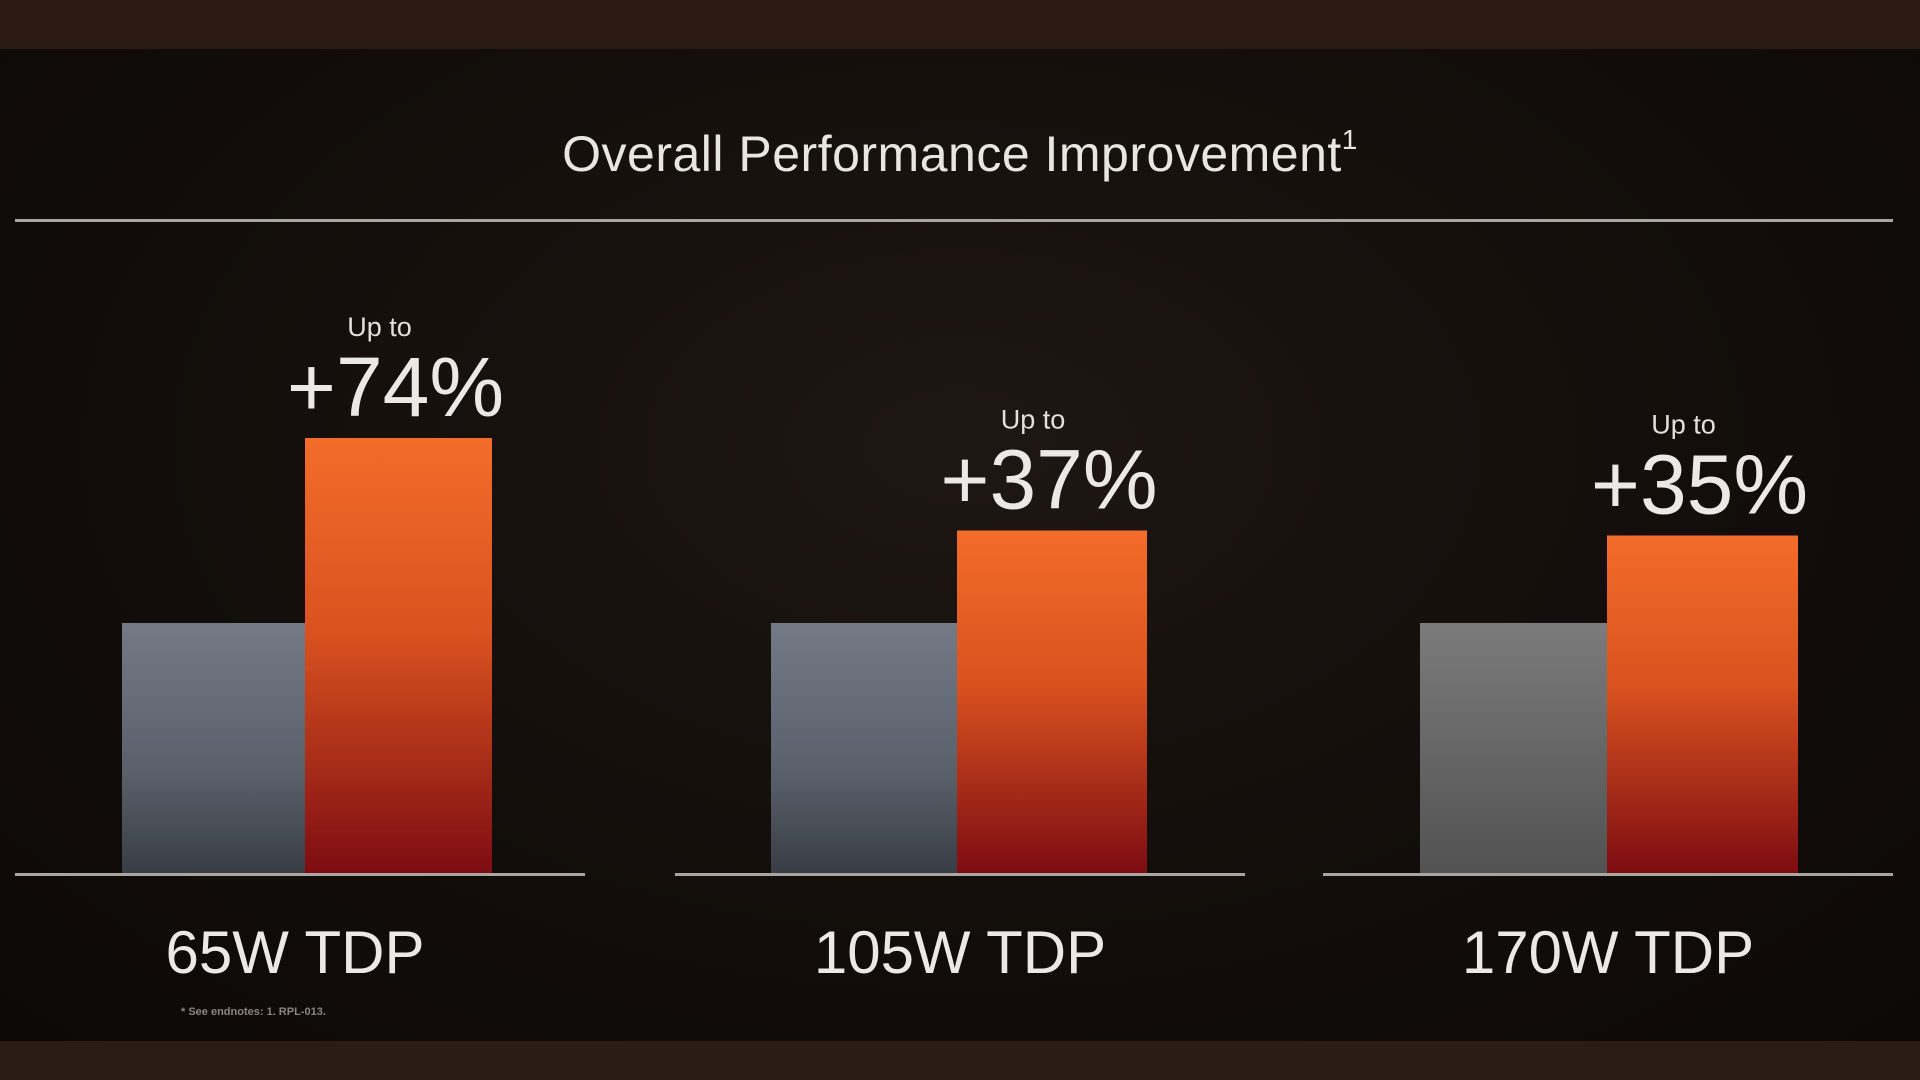  Describe the element at coordinates (253, 1012) in the screenshot. I see `footnote: * See endnotes: 1. RPL-013.` at that location.